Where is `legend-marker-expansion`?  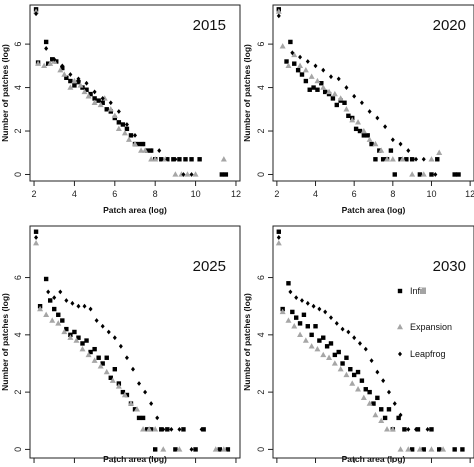
legend-marker-expansion is located at coordinates (400, 326).